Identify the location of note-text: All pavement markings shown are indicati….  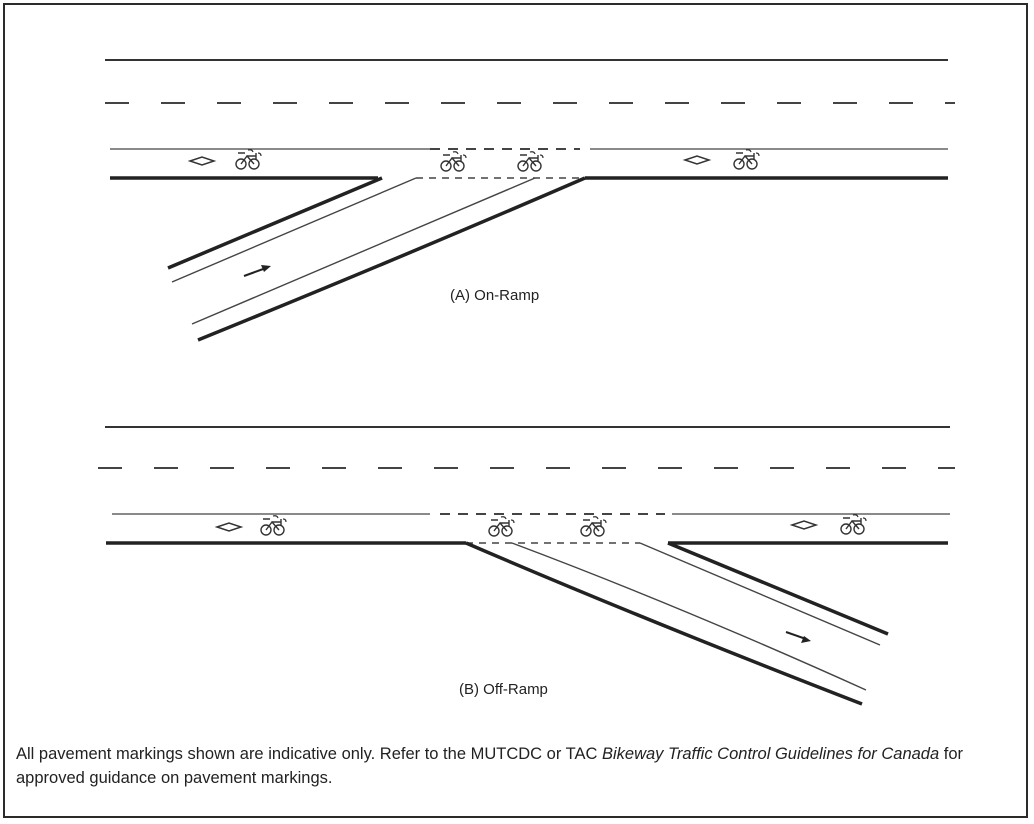
(309, 754).